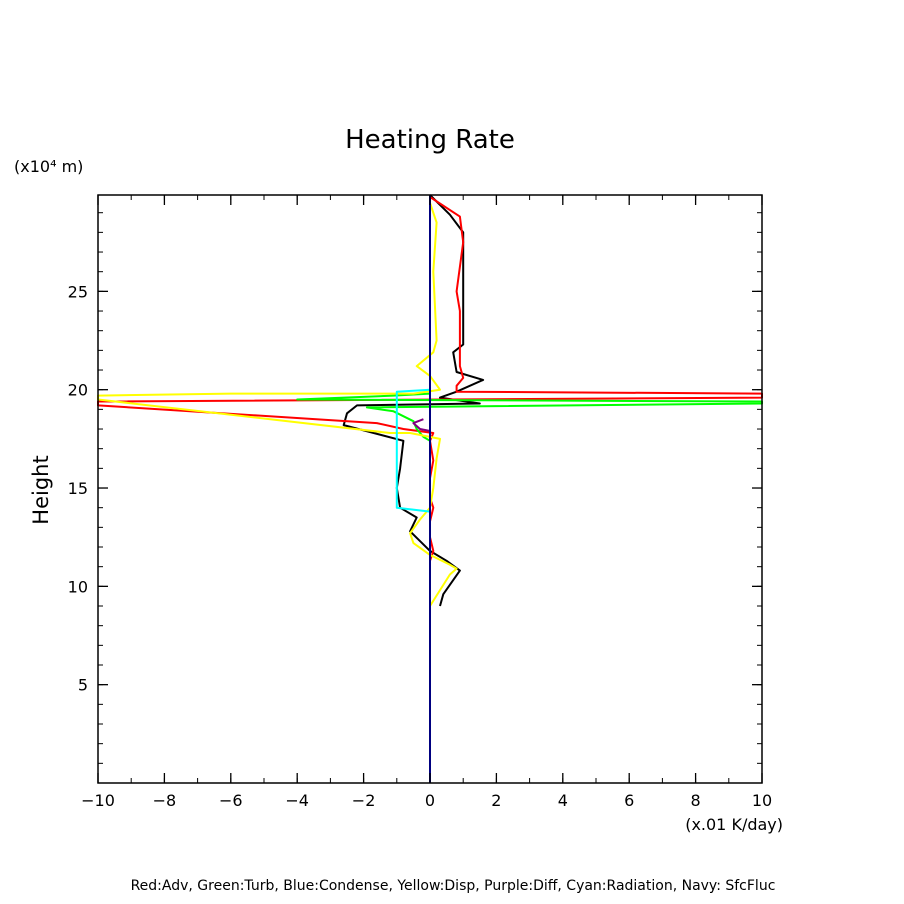 The image size is (904, 904). Describe the element at coordinates (734, 824) in the screenshot. I see `x-axis-label: (x.01 K/day)` at that location.